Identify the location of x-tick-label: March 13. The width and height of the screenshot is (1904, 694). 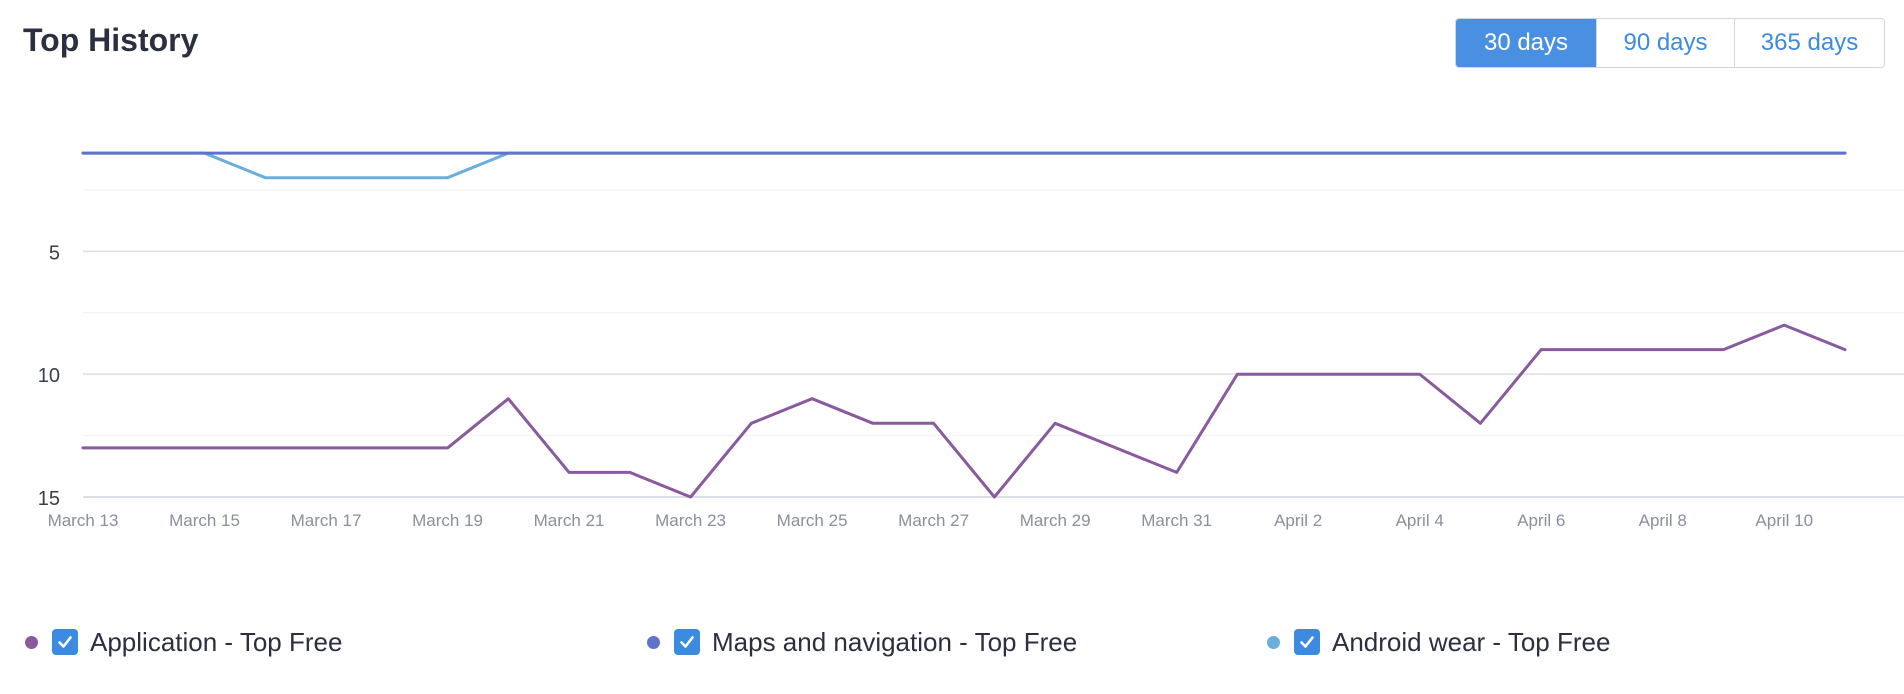
(83, 520).